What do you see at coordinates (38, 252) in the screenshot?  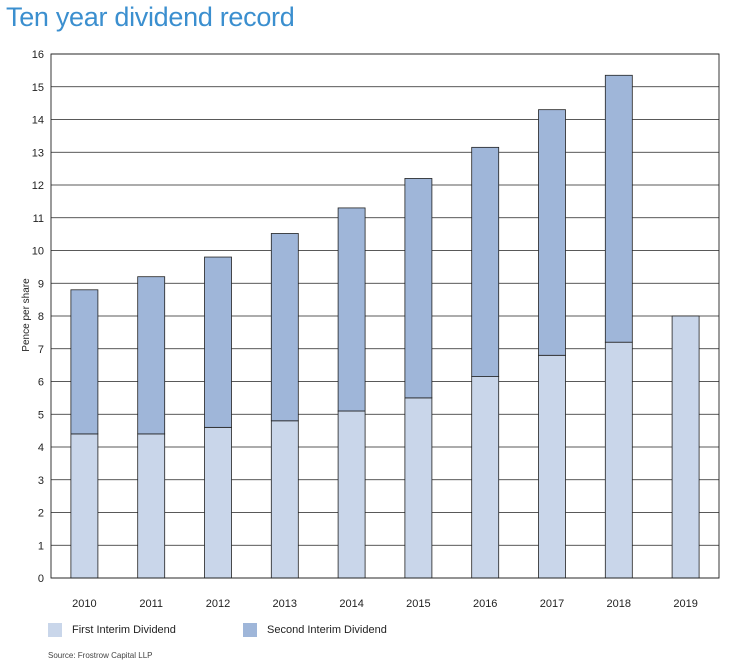 I see `y-tick-label: 10` at bounding box center [38, 252].